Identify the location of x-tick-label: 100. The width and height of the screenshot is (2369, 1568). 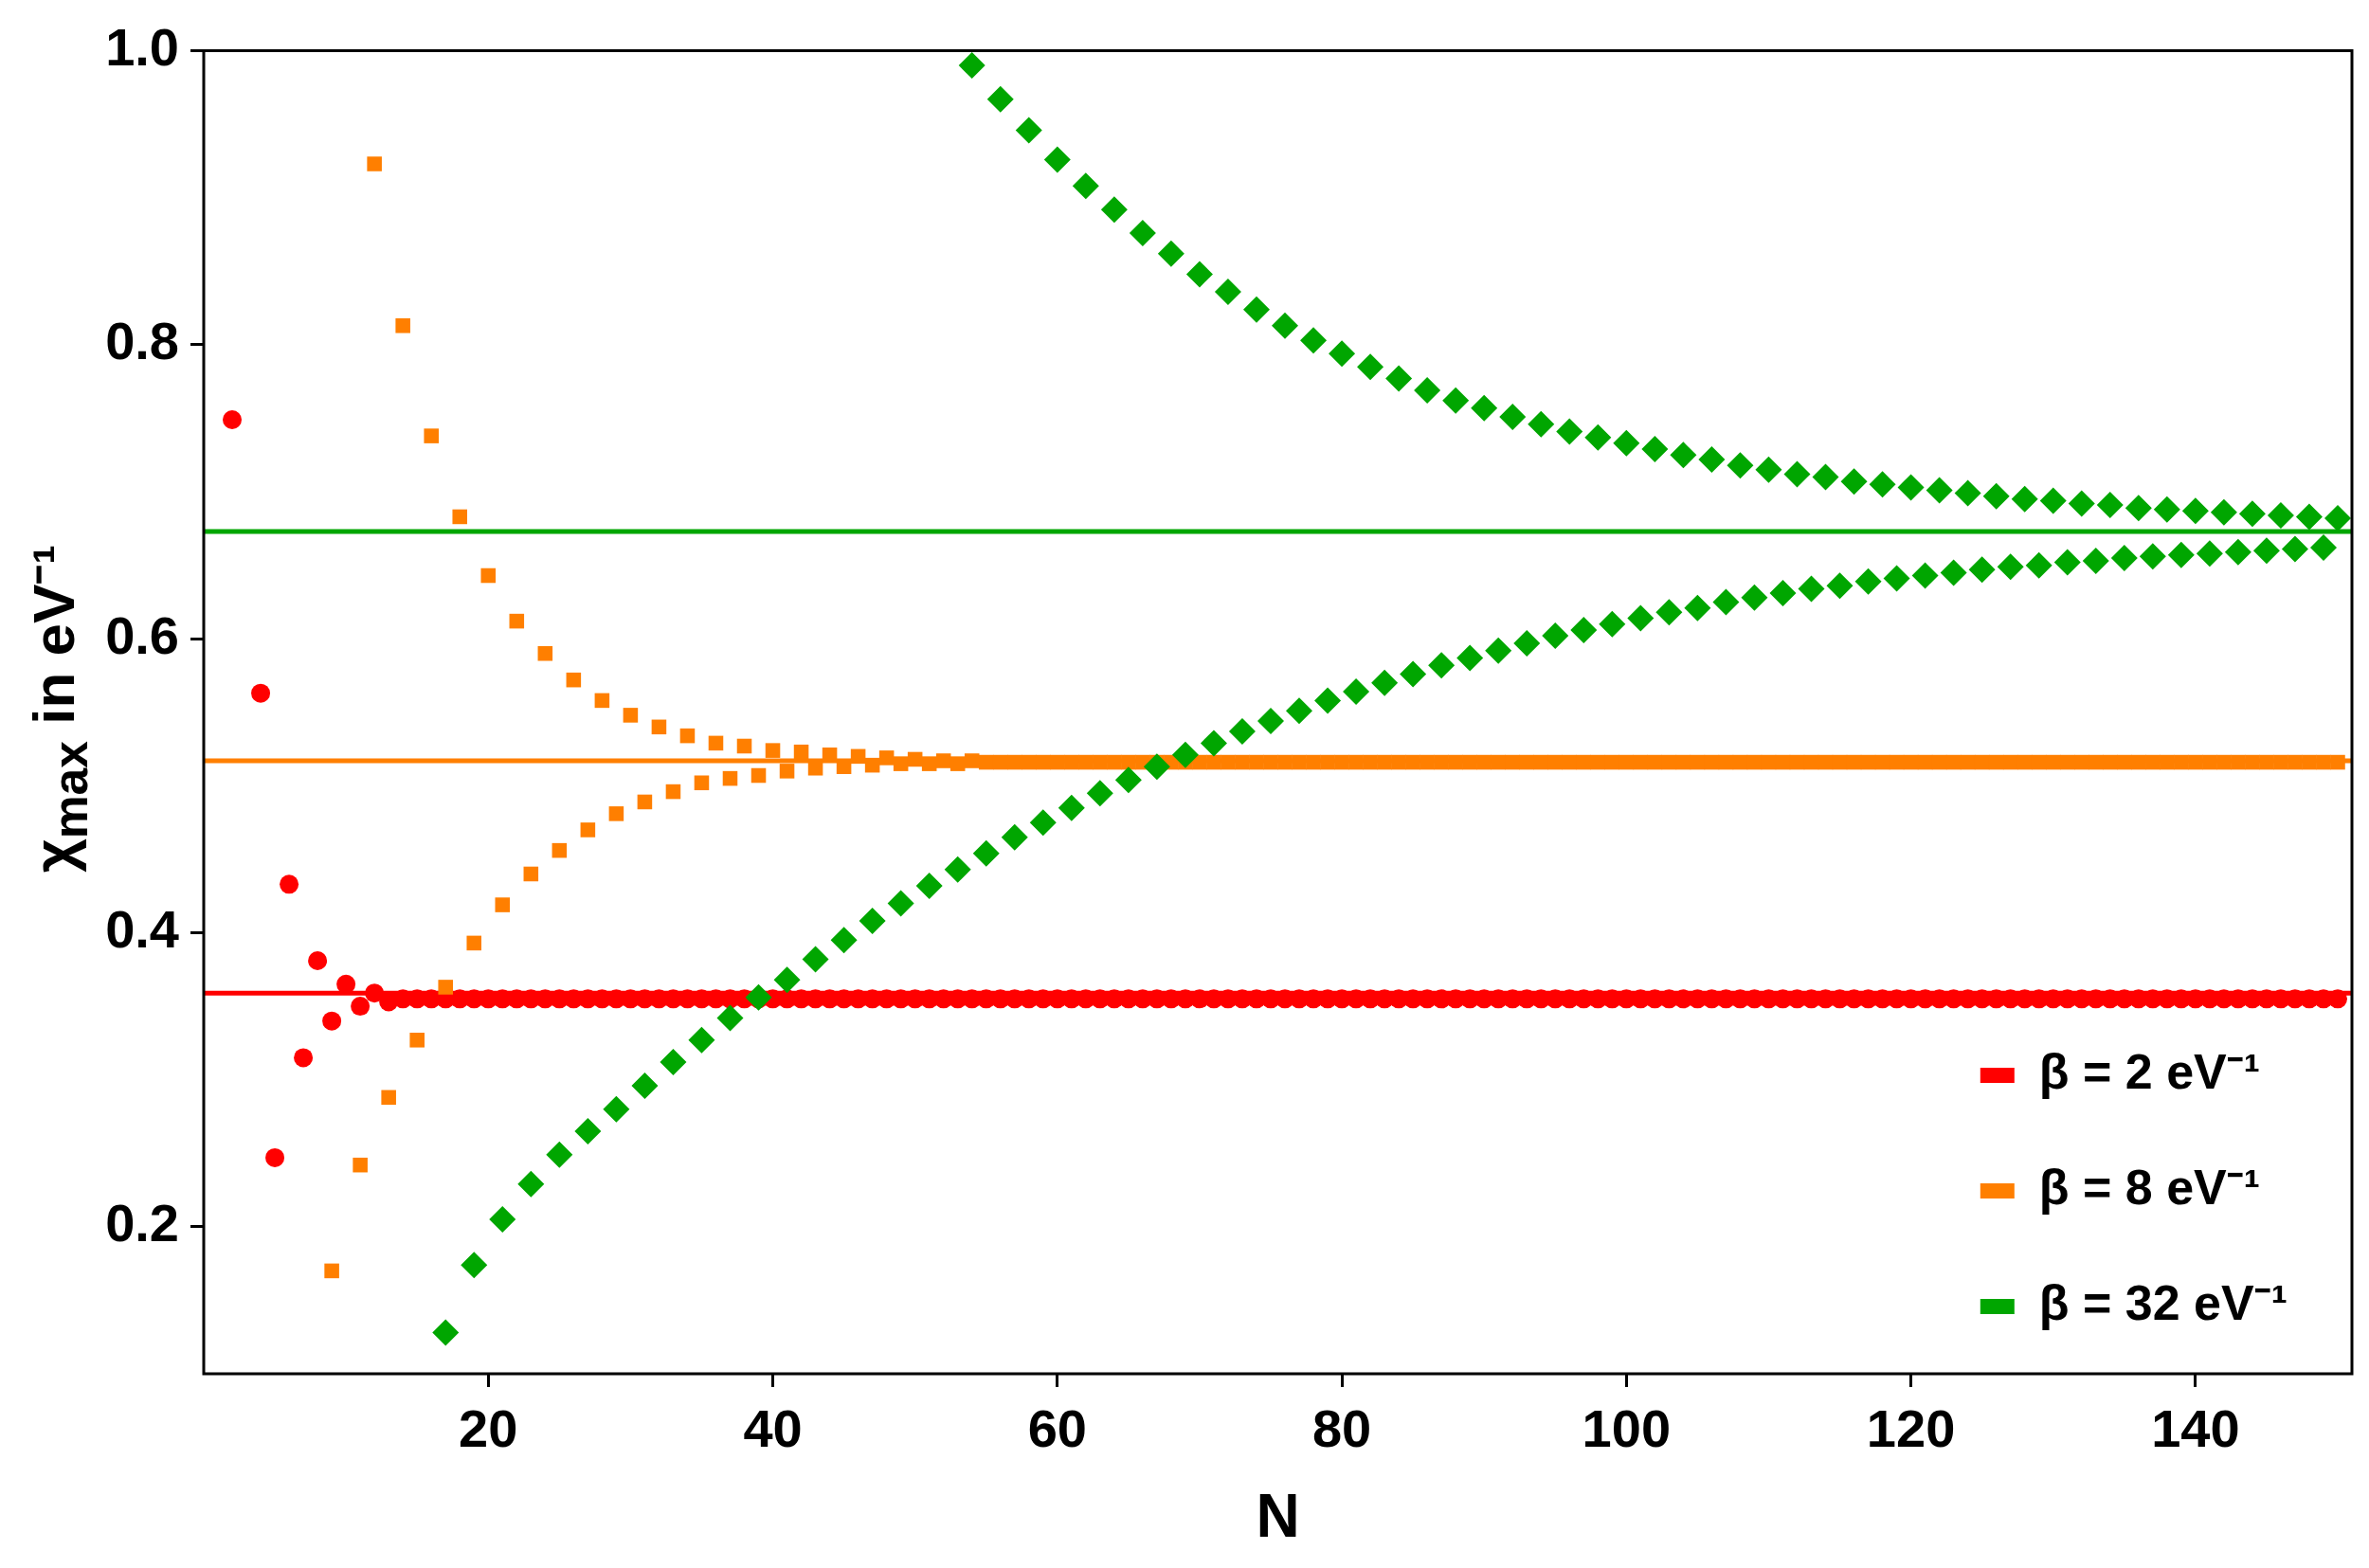
(1627, 1428).